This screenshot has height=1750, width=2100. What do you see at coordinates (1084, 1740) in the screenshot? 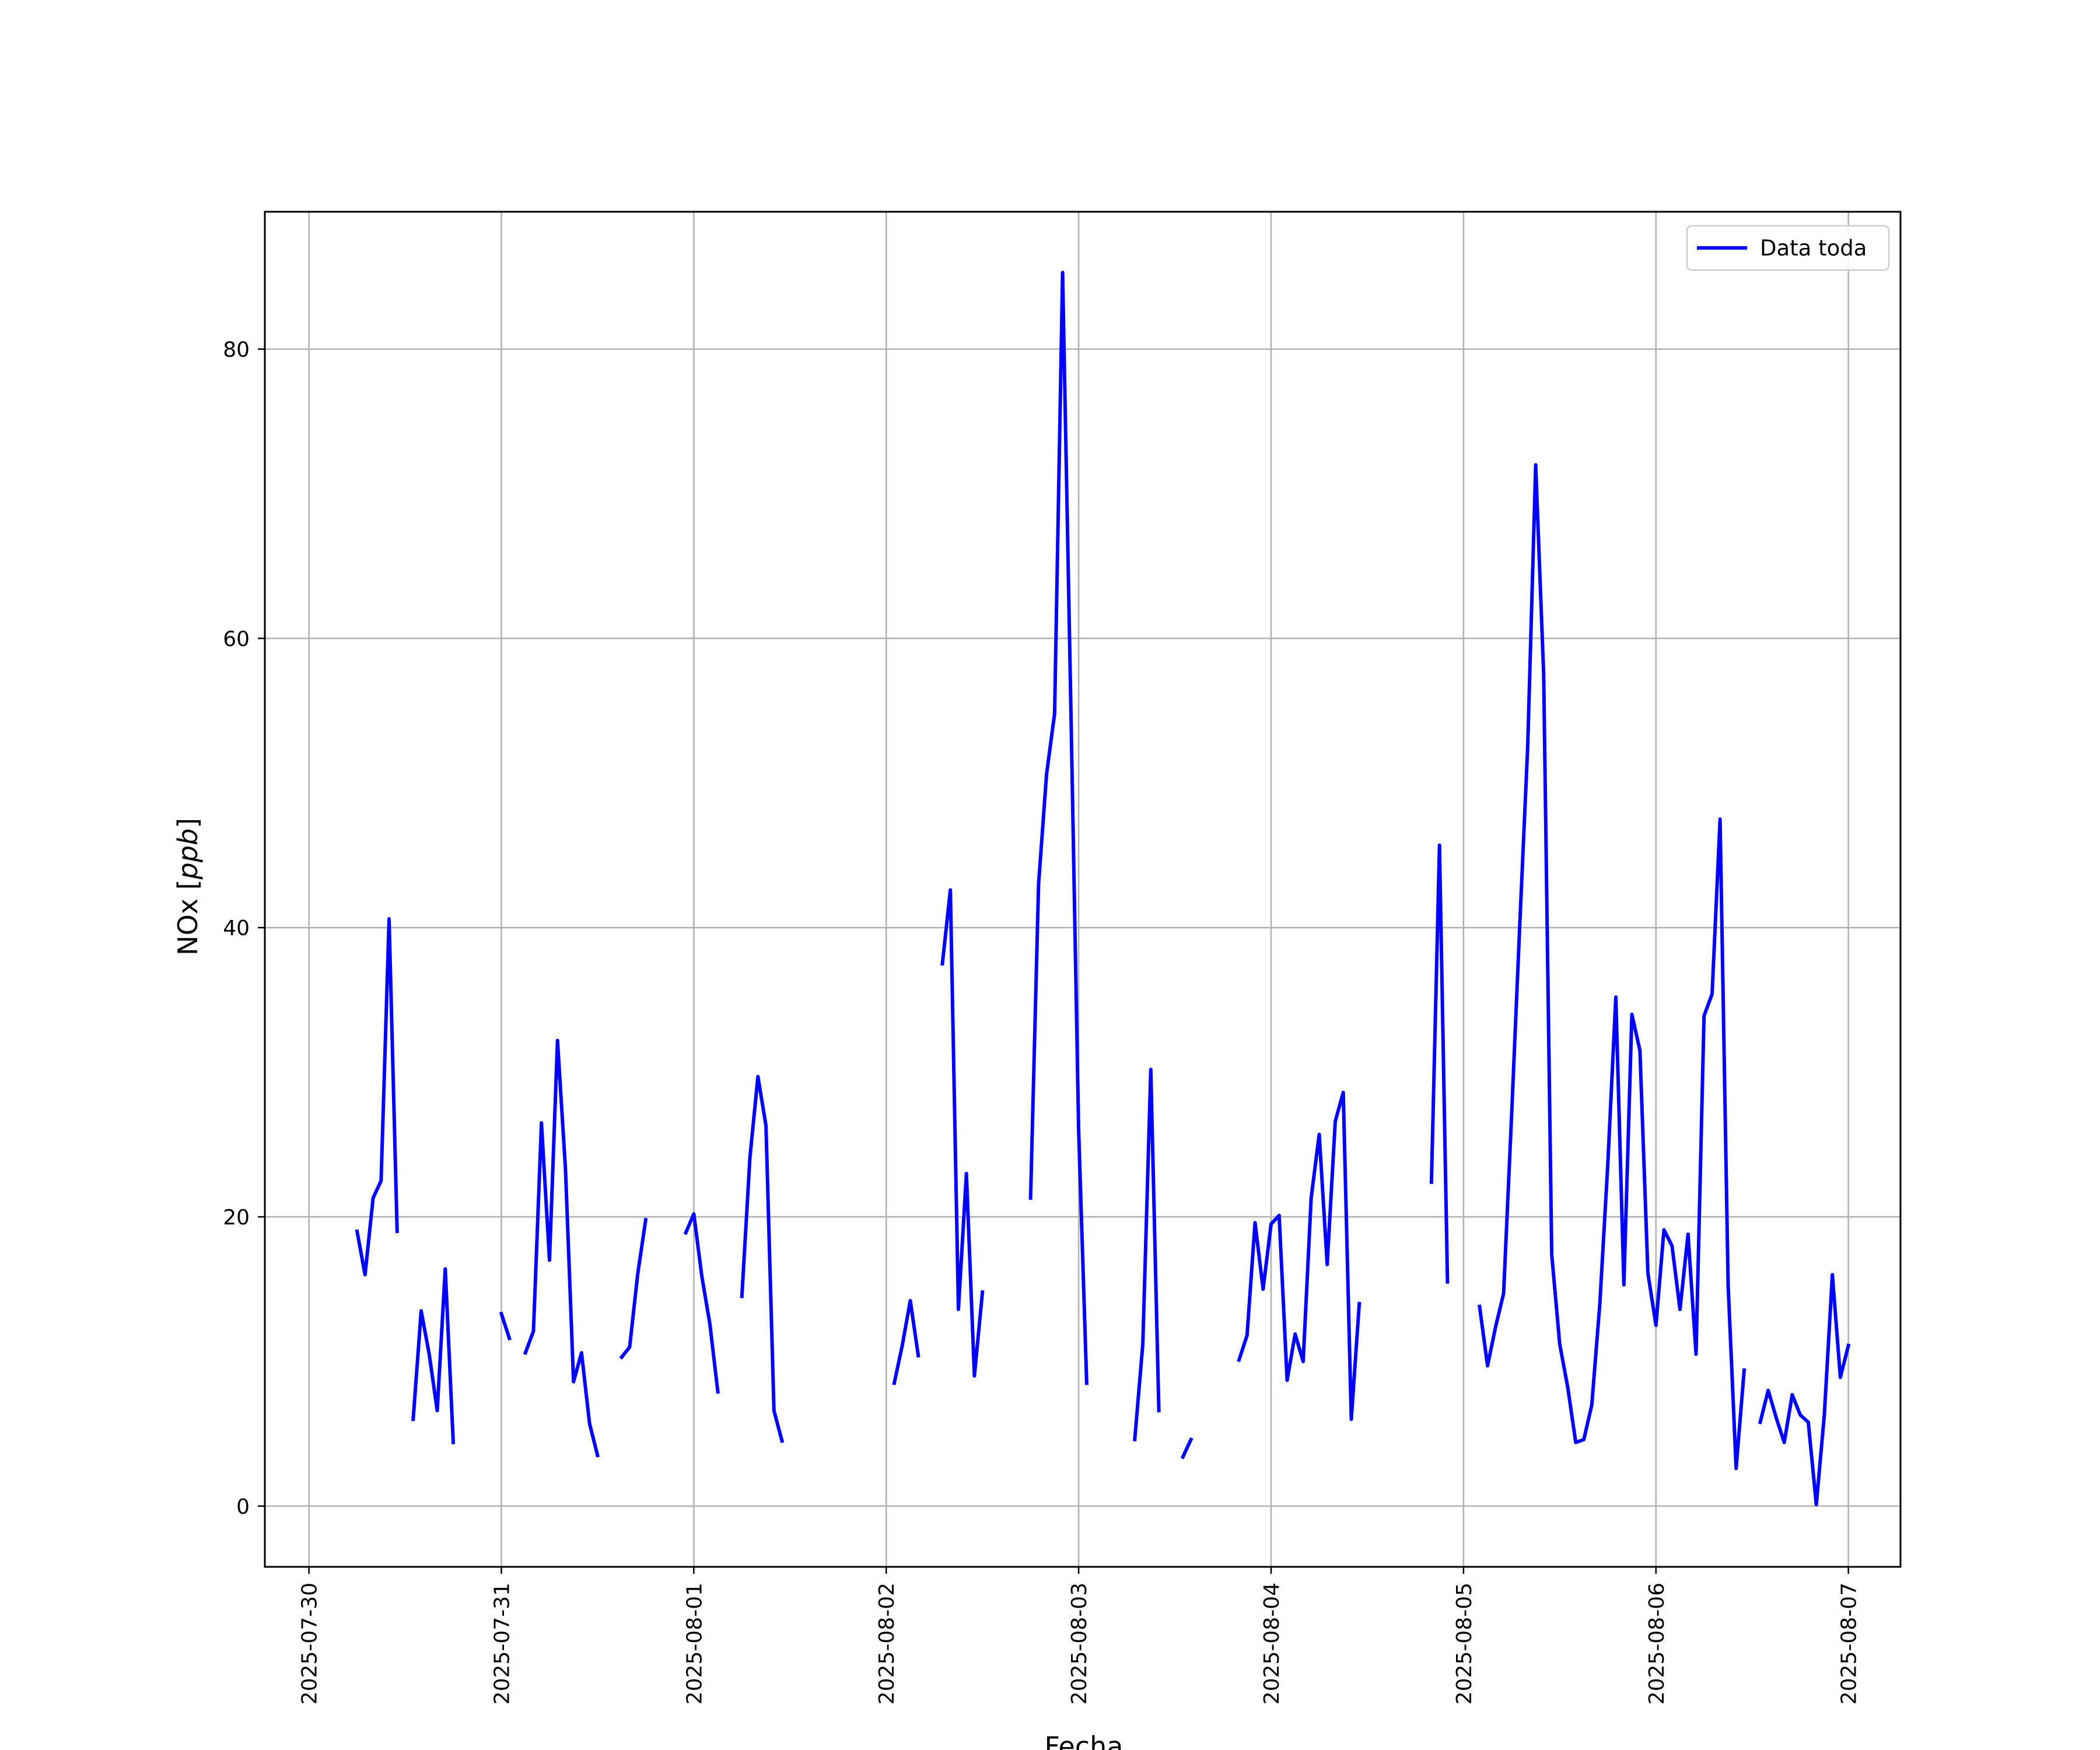
I see `x-axis-label: Fecha` at bounding box center [1084, 1740].